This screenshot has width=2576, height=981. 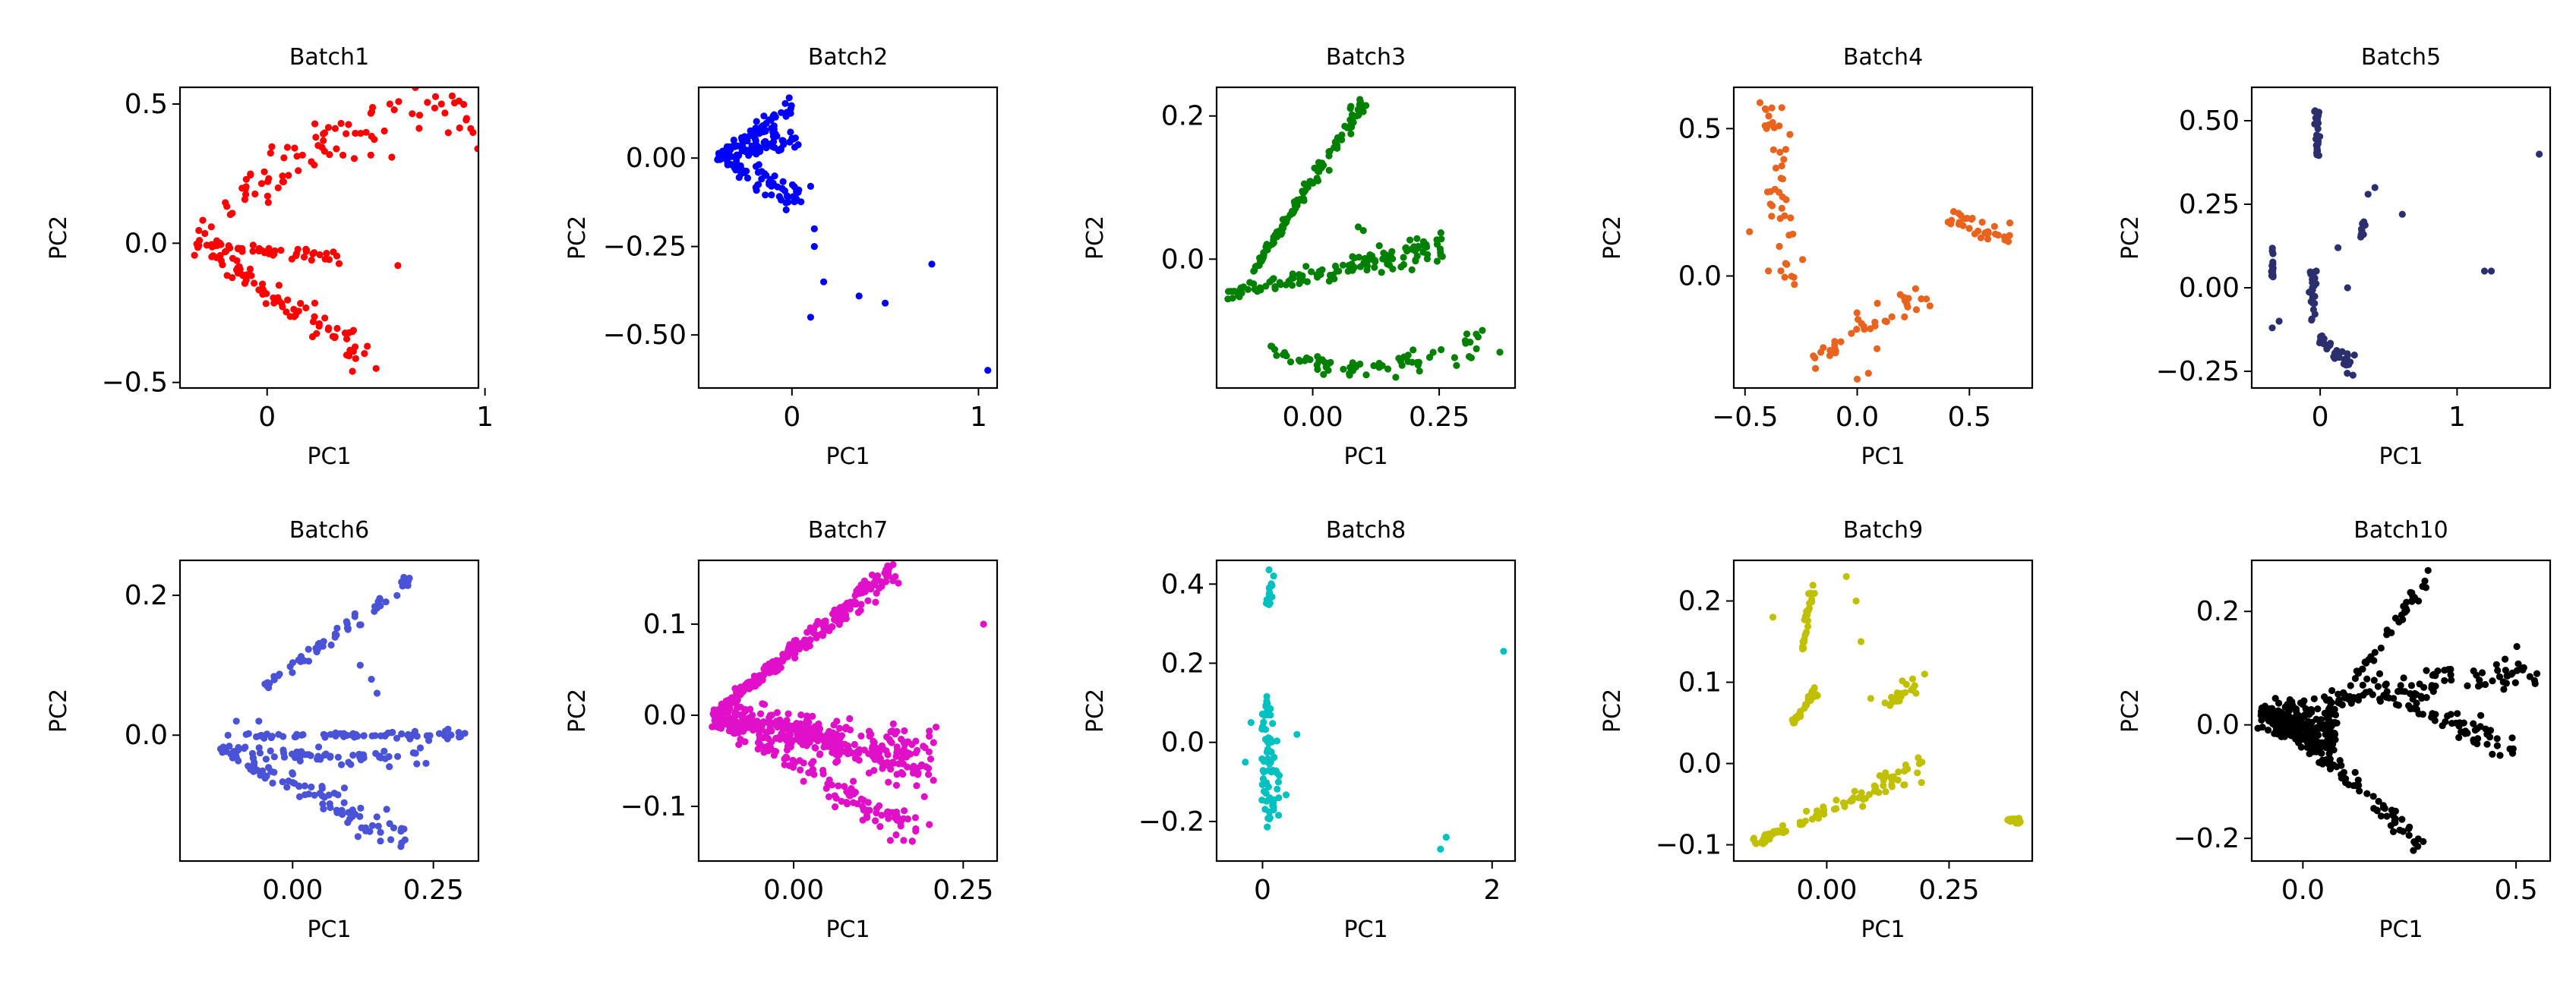 What do you see at coordinates (2457, 417) in the screenshot?
I see `x-tick-label: 1` at bounding box center [2457, 417].